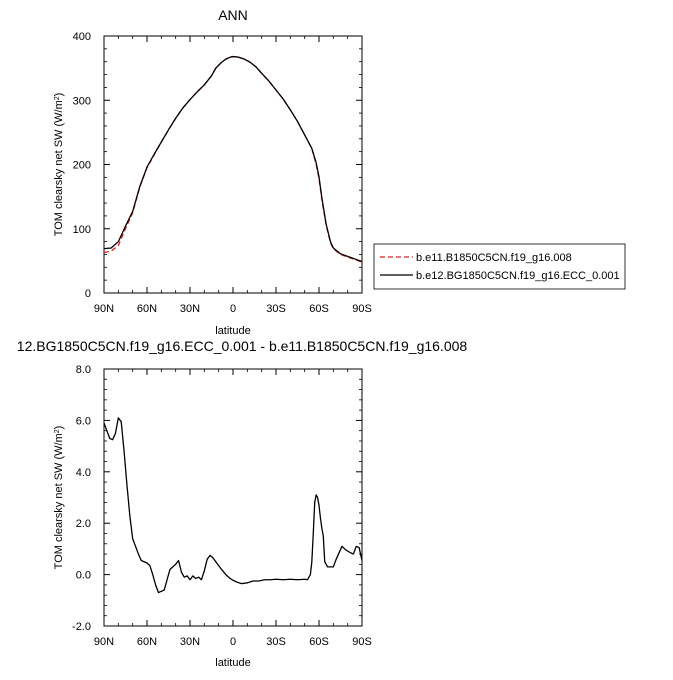 The width and height of the screenshot is (673, 680). I want to click on top-y-axis-label: TOM clearsky net SW (W/m2), so click(59, 165).